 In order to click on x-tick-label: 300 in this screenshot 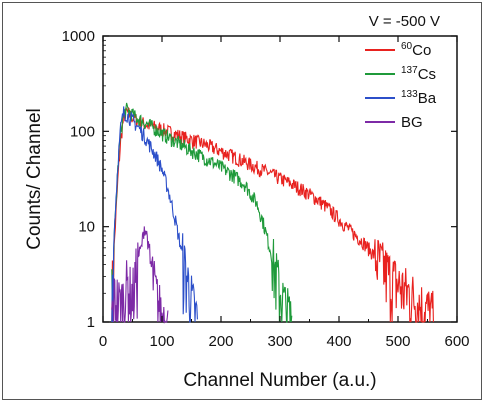, I will do `click(279, 341)`.